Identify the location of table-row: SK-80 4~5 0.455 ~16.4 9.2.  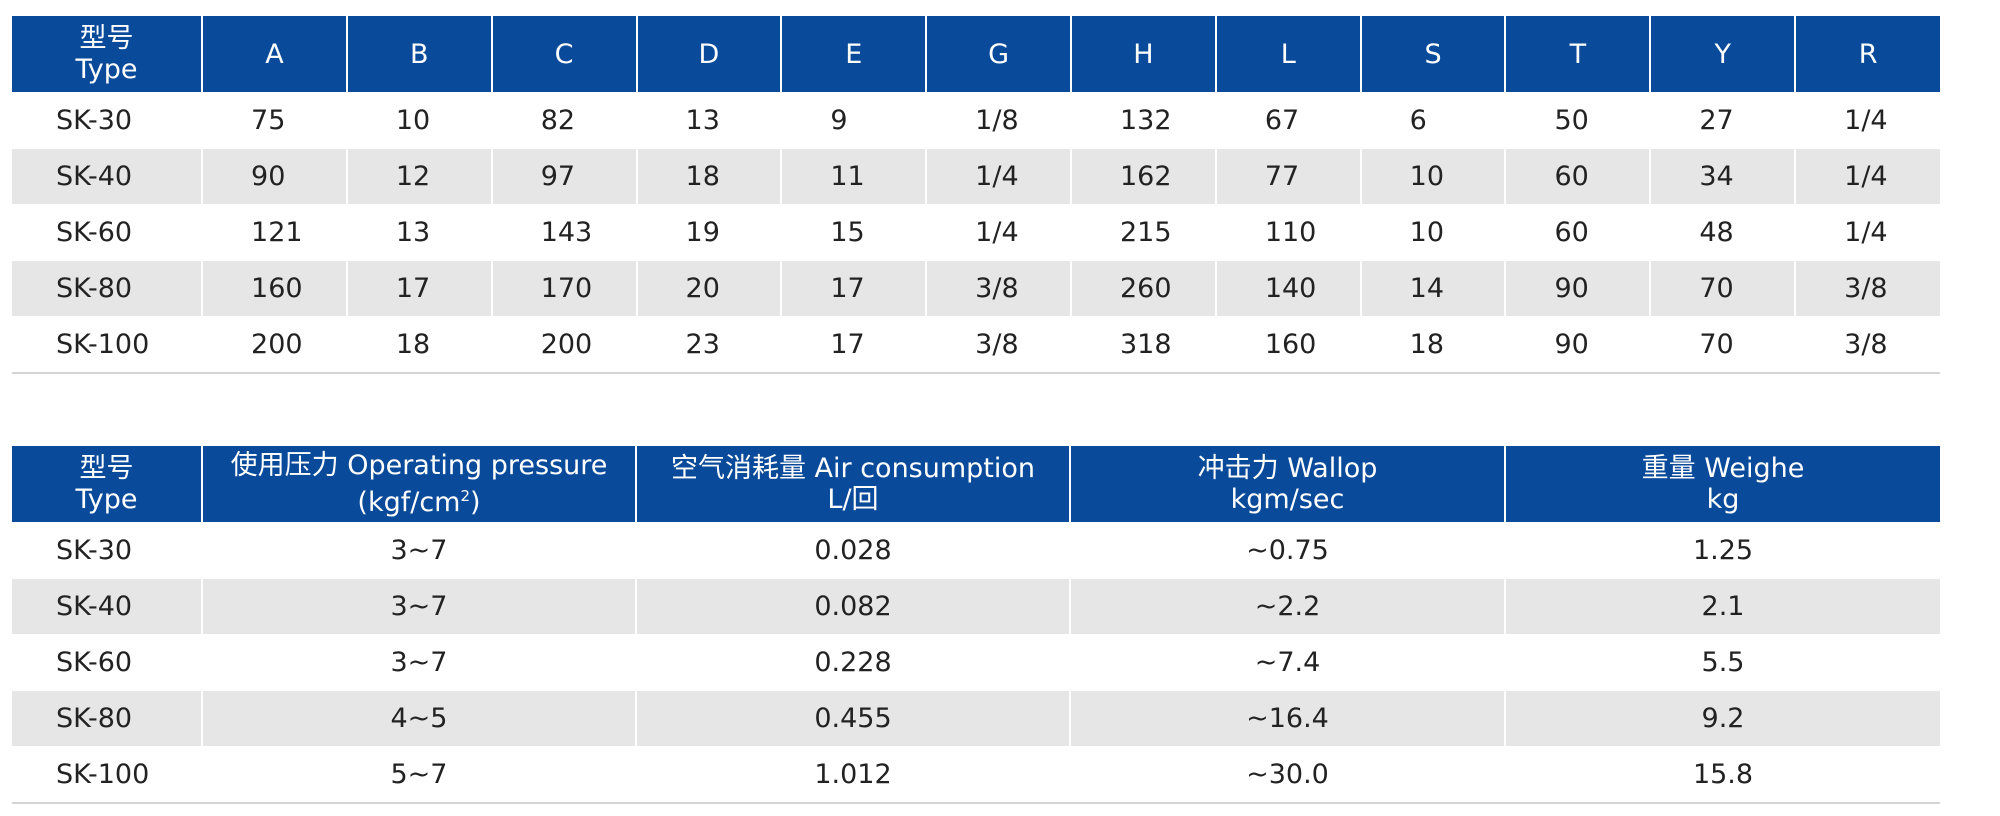
(976, 718).